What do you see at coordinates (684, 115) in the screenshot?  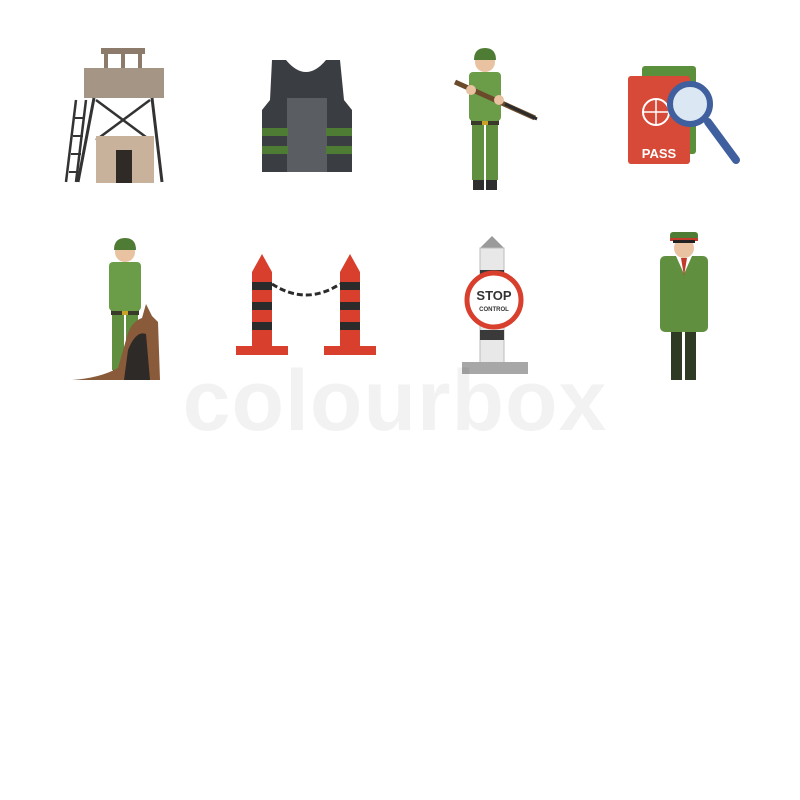 I see `passport-magnifier-icon: PASS` at bounding box center [684, 115].